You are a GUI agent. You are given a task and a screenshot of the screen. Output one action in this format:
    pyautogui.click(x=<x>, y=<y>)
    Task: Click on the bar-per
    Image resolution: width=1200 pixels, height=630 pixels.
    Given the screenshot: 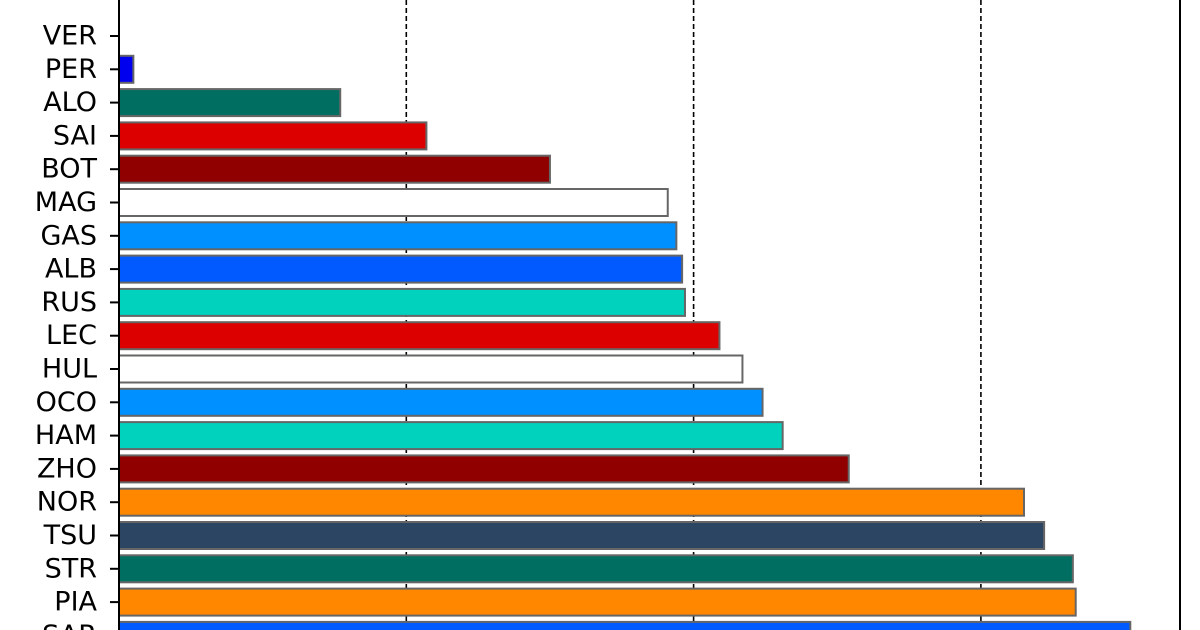 What is the action you would take?
    pyautogui.click(x=126, y=69)
    